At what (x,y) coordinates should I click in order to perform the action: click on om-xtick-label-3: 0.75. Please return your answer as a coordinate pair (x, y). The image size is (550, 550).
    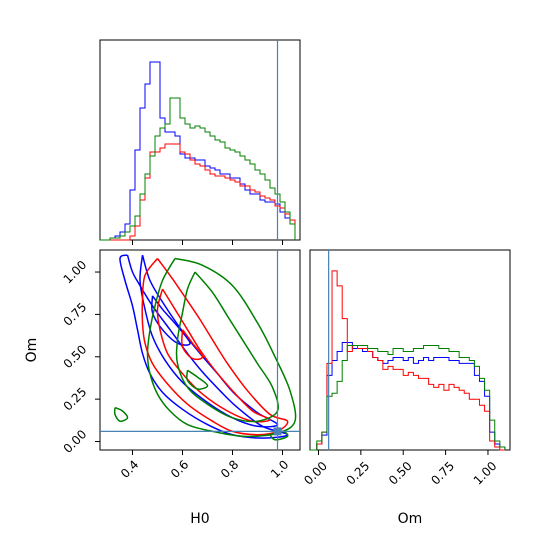
    Looking at the image, I should click on (442, 473).